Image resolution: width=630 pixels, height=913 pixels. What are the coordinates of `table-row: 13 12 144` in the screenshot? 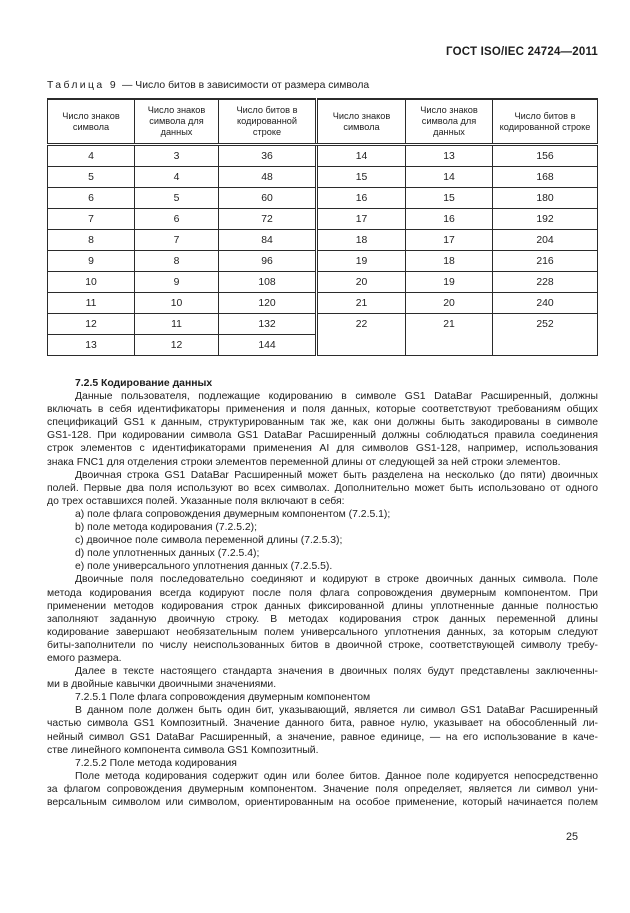 It's located at (322, 345).